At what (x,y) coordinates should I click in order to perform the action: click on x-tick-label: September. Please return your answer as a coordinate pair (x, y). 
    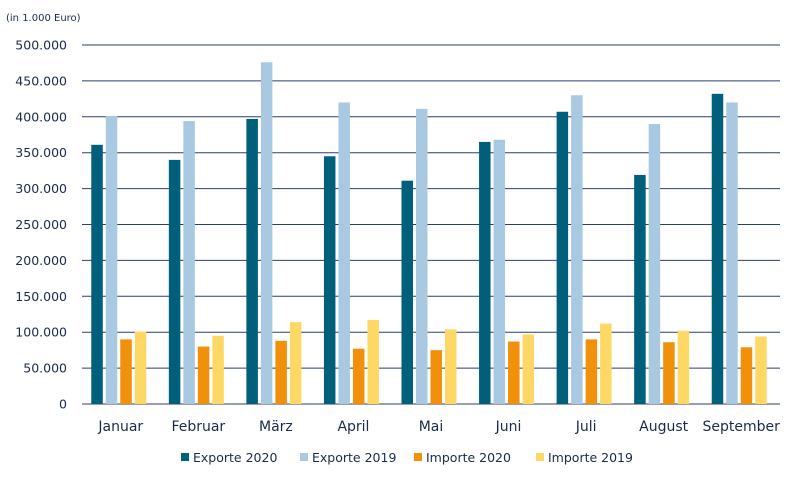
    Looking at the image, I should click on (742, 427).